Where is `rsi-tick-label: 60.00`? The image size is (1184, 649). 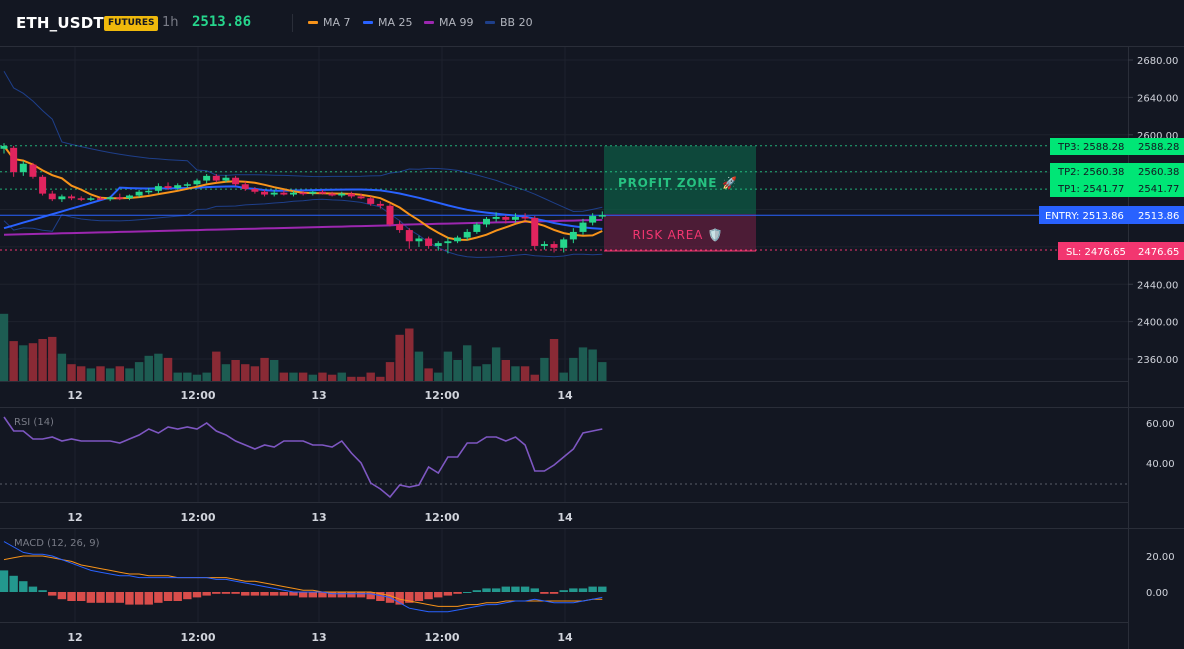
rsi-tick-label: 60.00 is located at coordinates (1160, 424).